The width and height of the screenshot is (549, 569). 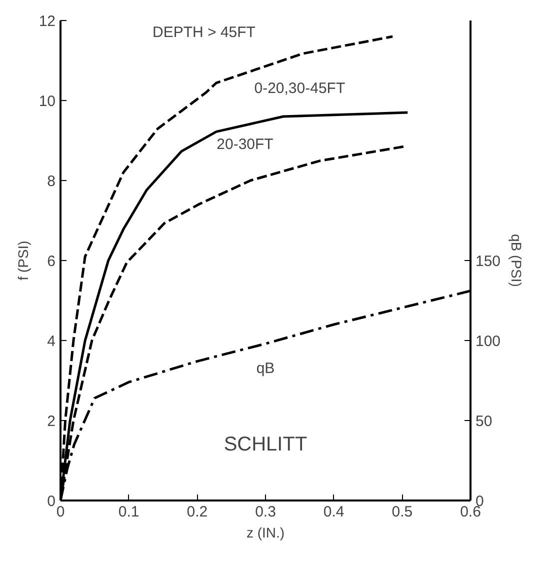 What do you see at coordinates (488, 341) in the screenshot?
I see `y2-tick-label: 100` at bounding box center [488, 341].